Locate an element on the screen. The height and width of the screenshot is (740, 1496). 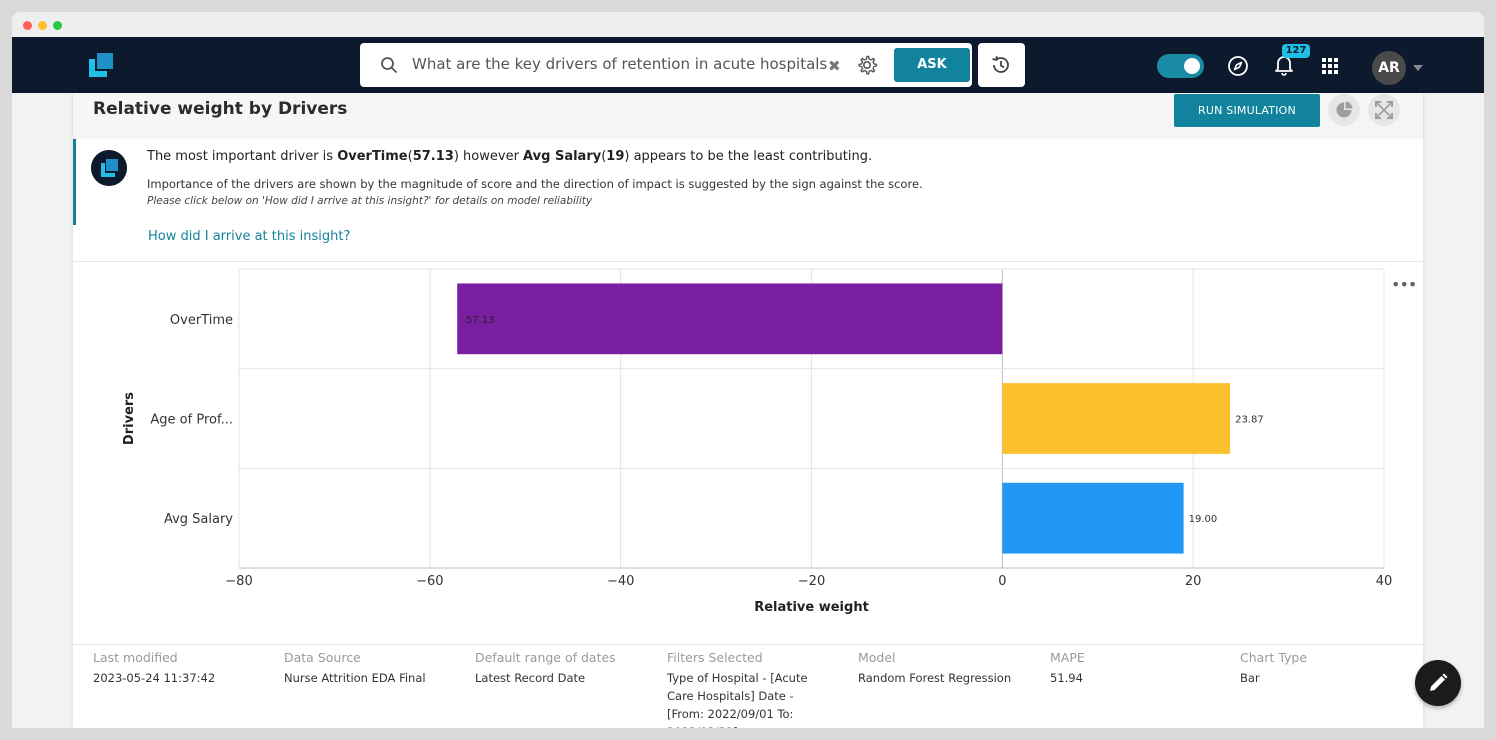
insight-accent-bar is located at coordinates (74, 182).